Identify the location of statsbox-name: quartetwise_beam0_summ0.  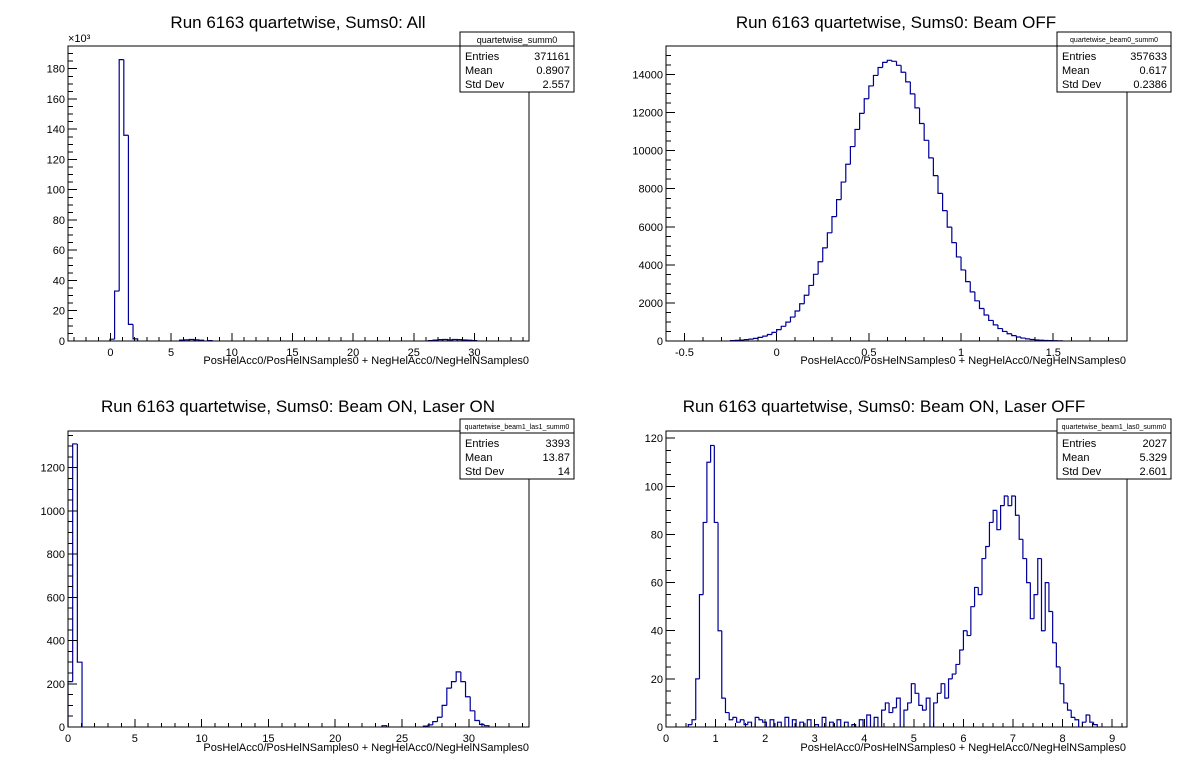
(1114, 40).